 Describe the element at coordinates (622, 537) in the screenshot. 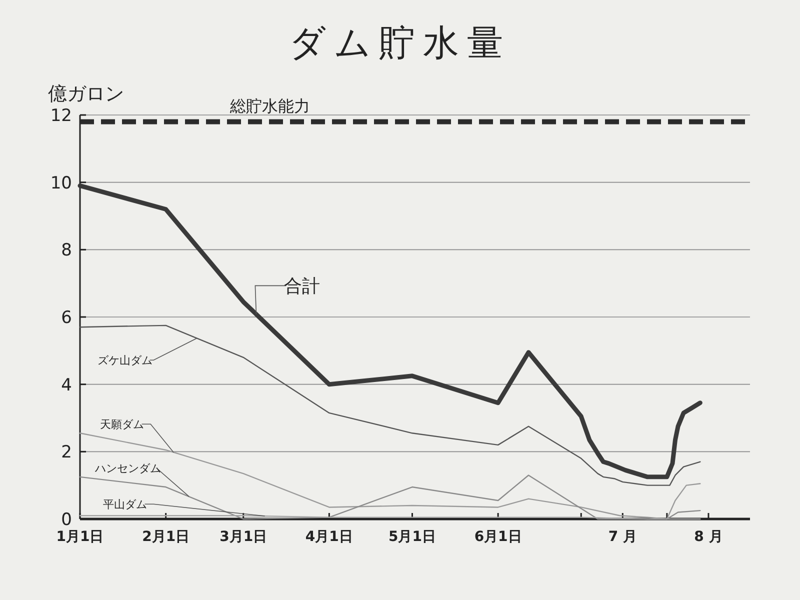

I see `x-tick-label: 7 月` at that location.